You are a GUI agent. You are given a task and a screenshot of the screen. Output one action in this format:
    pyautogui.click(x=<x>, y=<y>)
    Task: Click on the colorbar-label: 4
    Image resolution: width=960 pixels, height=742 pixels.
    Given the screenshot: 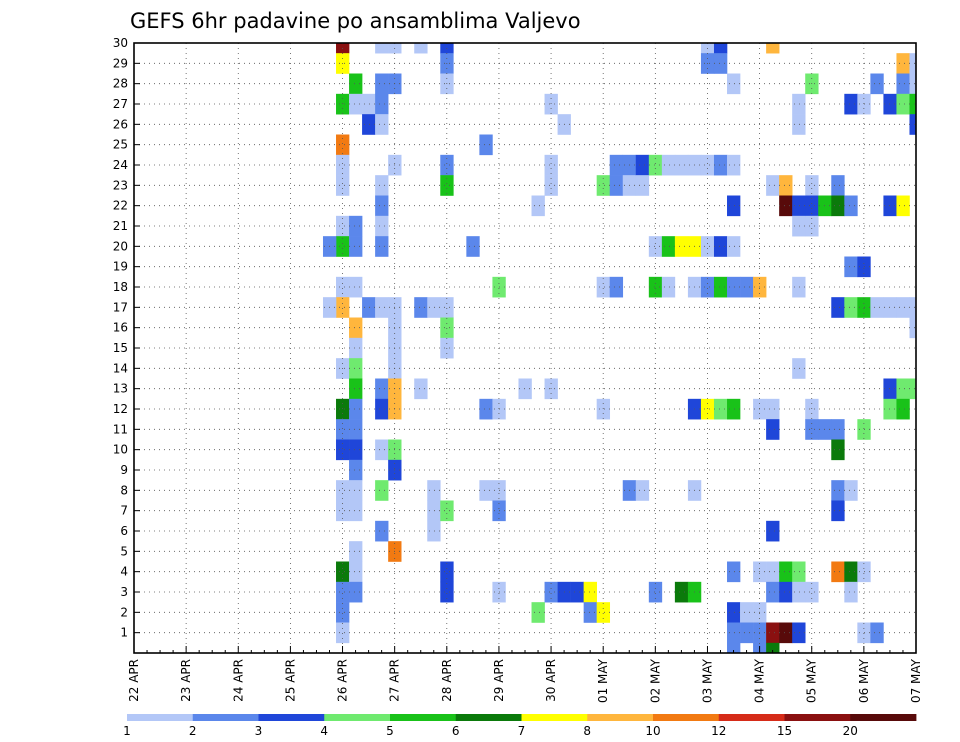 What is the action you would take?
    pyautogui.click(x=324, y=731)
    